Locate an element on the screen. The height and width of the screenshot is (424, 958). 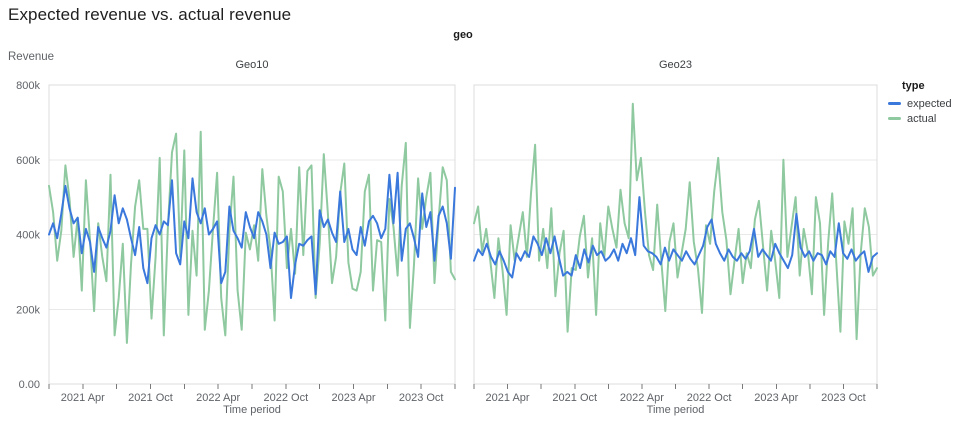
legend-item-expected: expected is located at coordinates (920, 103).